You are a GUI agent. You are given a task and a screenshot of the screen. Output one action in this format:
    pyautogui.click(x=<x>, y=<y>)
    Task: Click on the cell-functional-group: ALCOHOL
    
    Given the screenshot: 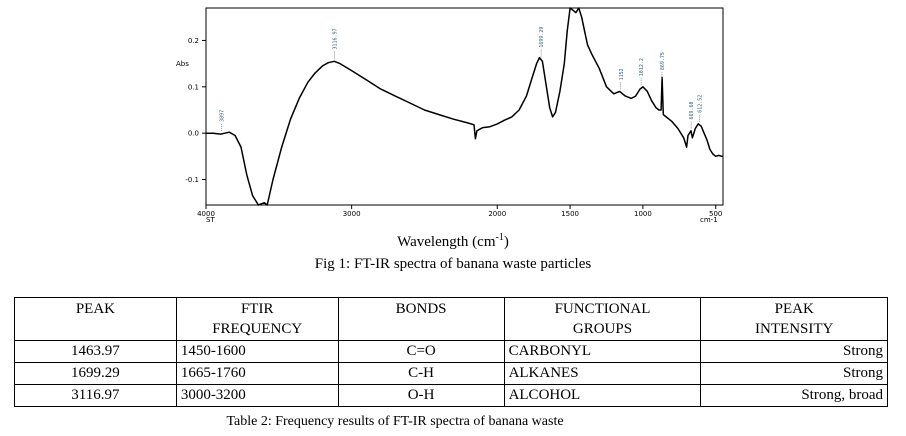 What is the action you would take?
    pyautogui.click(x=602, y=395)
    